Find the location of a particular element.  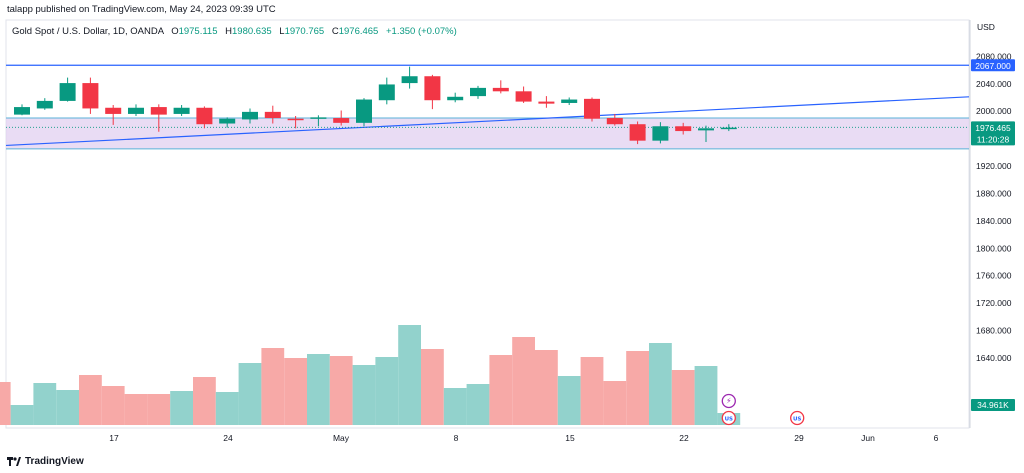

y-tick-7: 1800.000 is located at coordinates (994, 248).